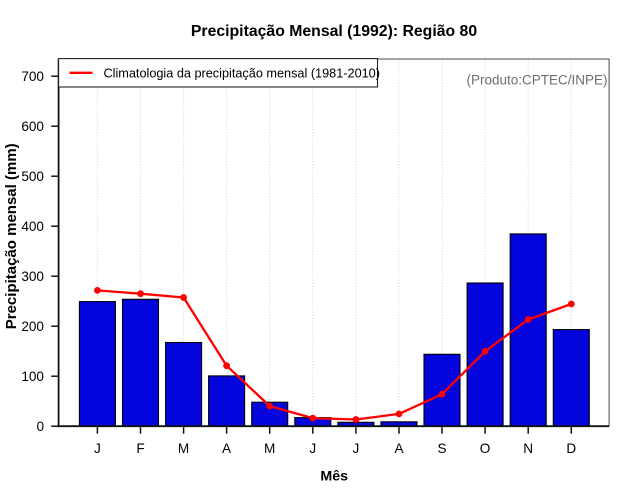  What do you see at coordinates (32, 176) in the screenshot?
I see `svg-text: 500` at bounding box center [32, 176].